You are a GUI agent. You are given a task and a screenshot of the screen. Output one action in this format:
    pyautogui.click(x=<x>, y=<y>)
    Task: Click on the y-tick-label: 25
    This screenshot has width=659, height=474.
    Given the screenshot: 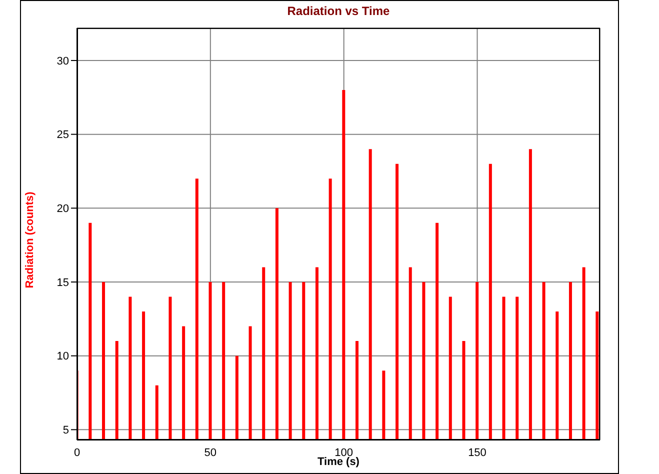 What is the action you would take?
    pyautogui.click(x=62, y=135)
    